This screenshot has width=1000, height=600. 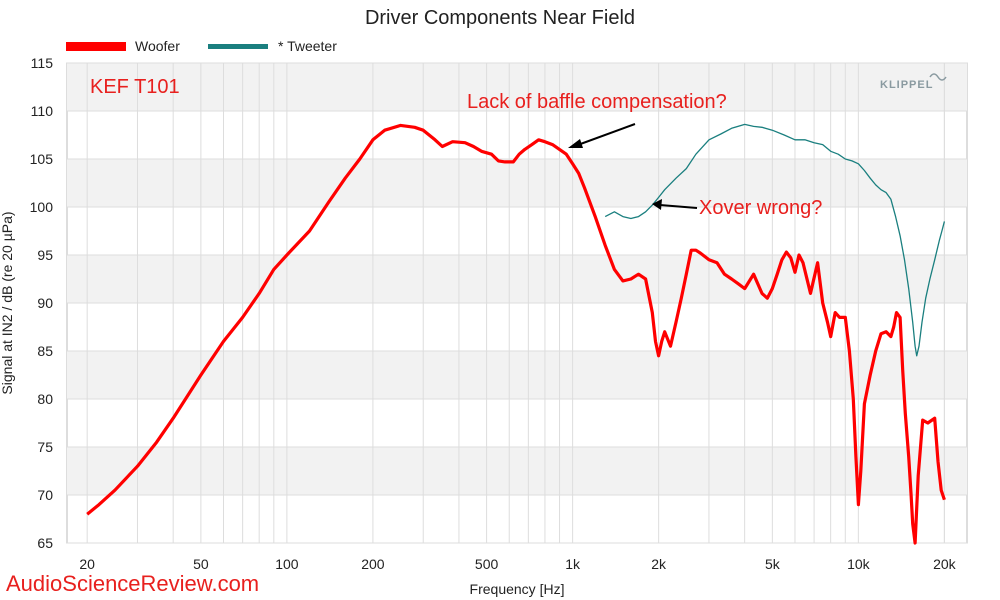 I want to click on x-tick-label: 5k, so click(x=773, y=564).